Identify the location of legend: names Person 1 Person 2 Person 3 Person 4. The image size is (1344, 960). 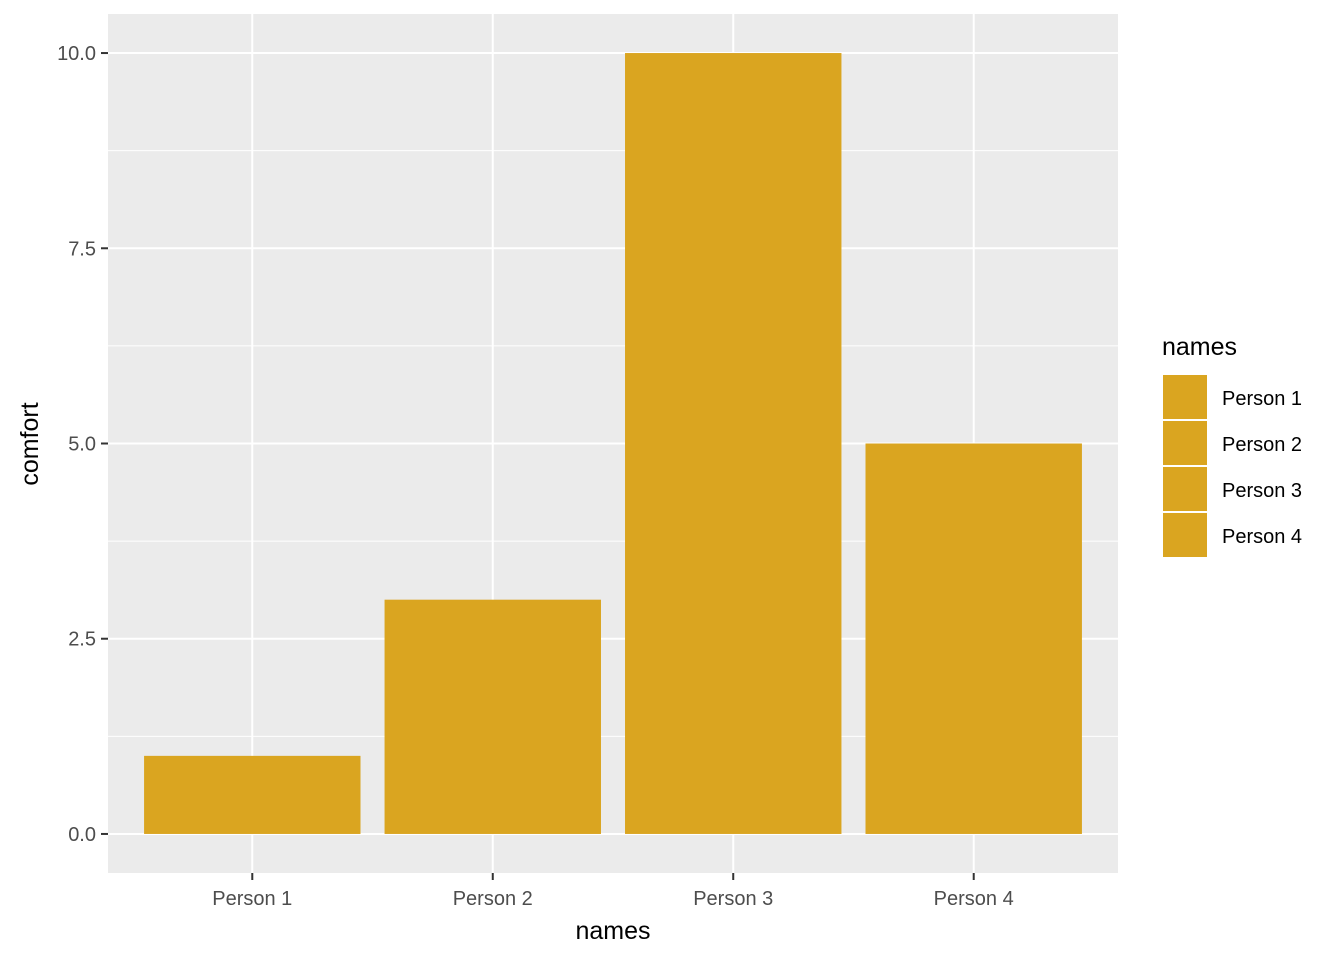
(1232, 445).